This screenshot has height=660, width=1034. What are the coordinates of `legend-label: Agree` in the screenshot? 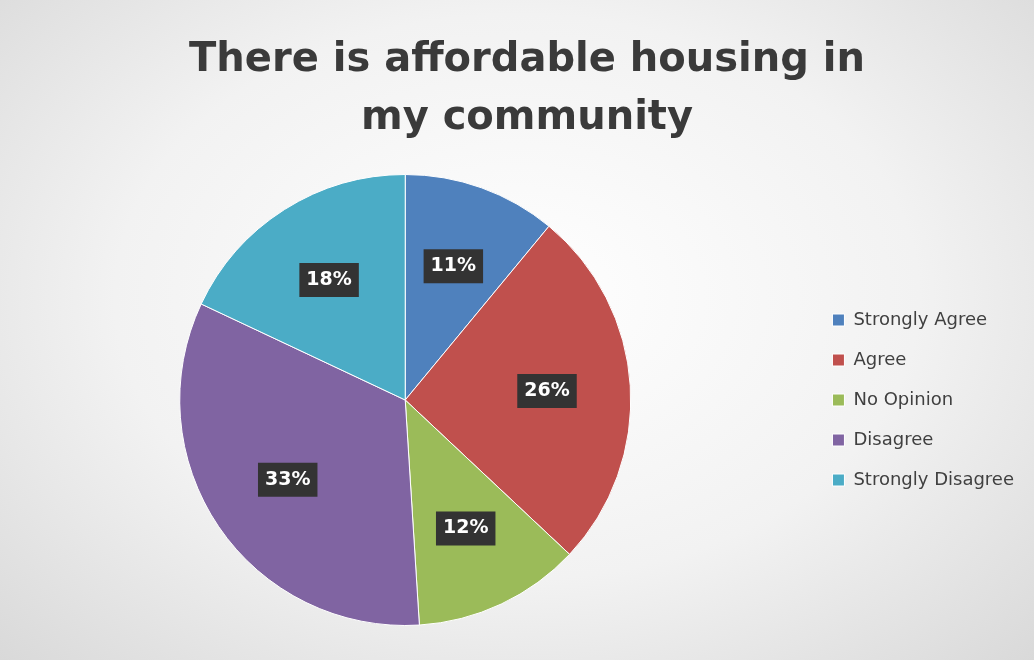 It's located at (880, 358).